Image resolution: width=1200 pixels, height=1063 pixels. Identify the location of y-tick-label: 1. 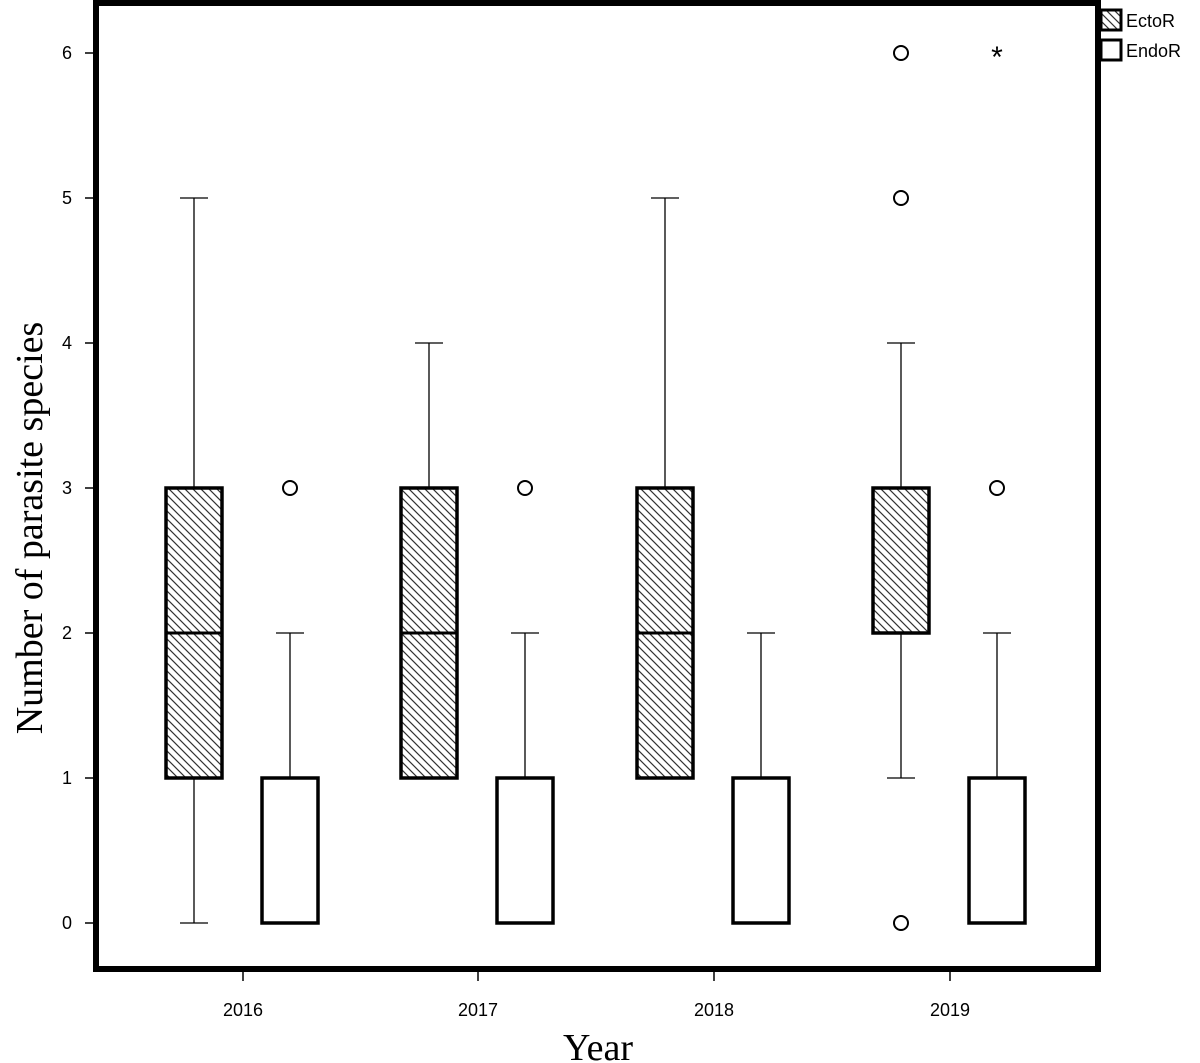
(67, 778).